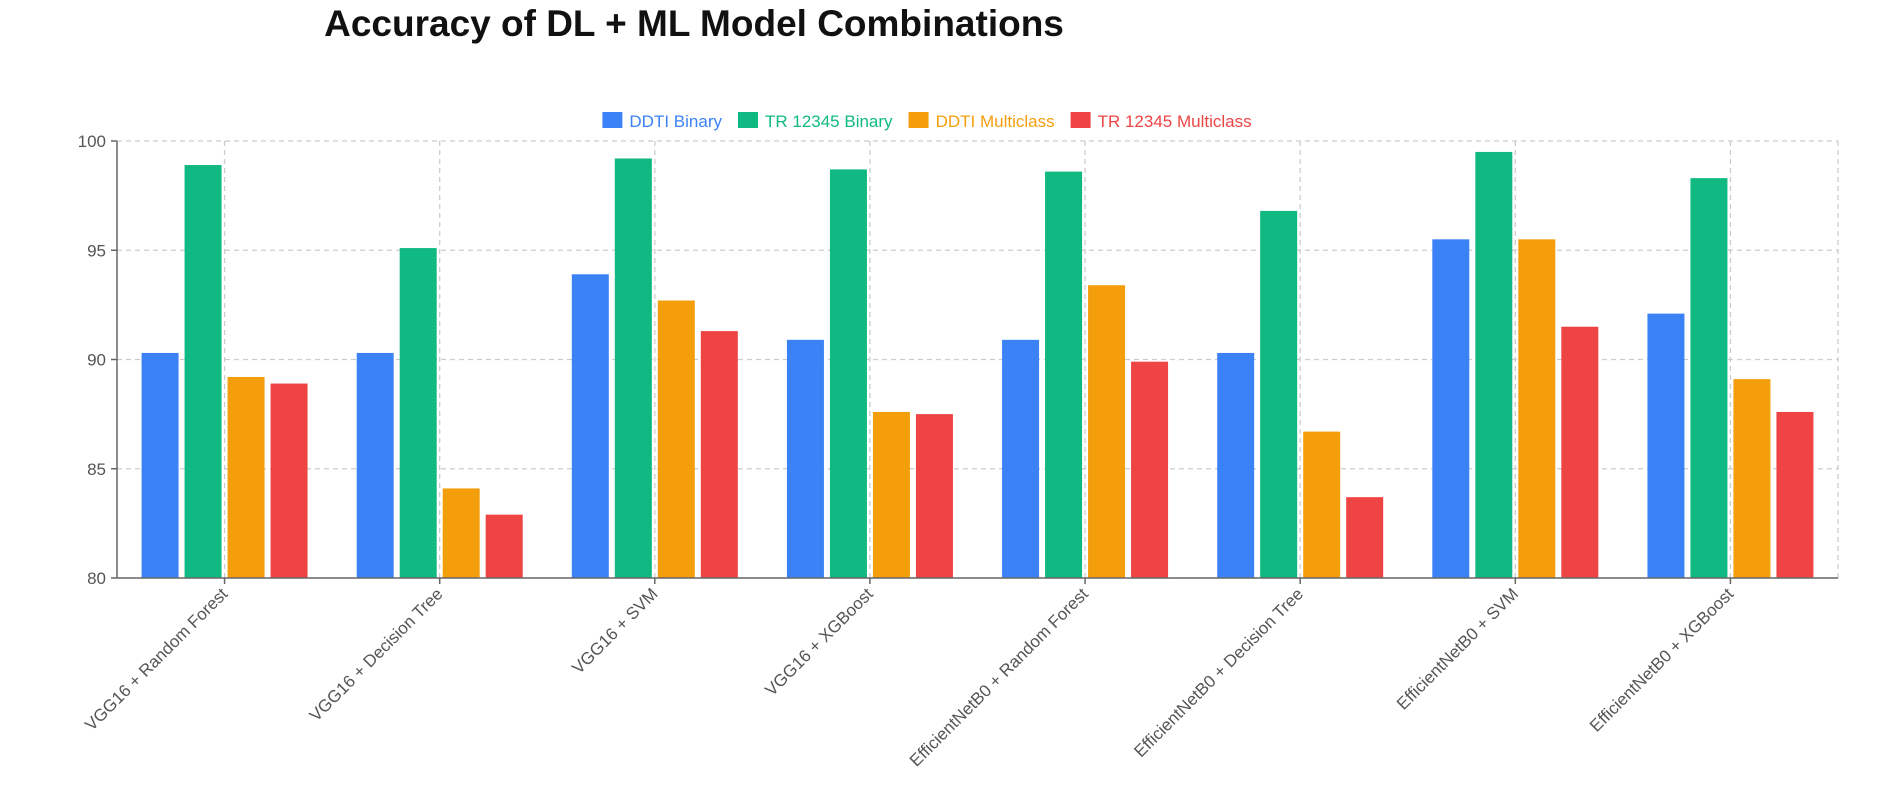 The width and height of the screenshot is (1891, 786). I want to click on x-tick-label: VGG16 + SVM, so click(614, 630).